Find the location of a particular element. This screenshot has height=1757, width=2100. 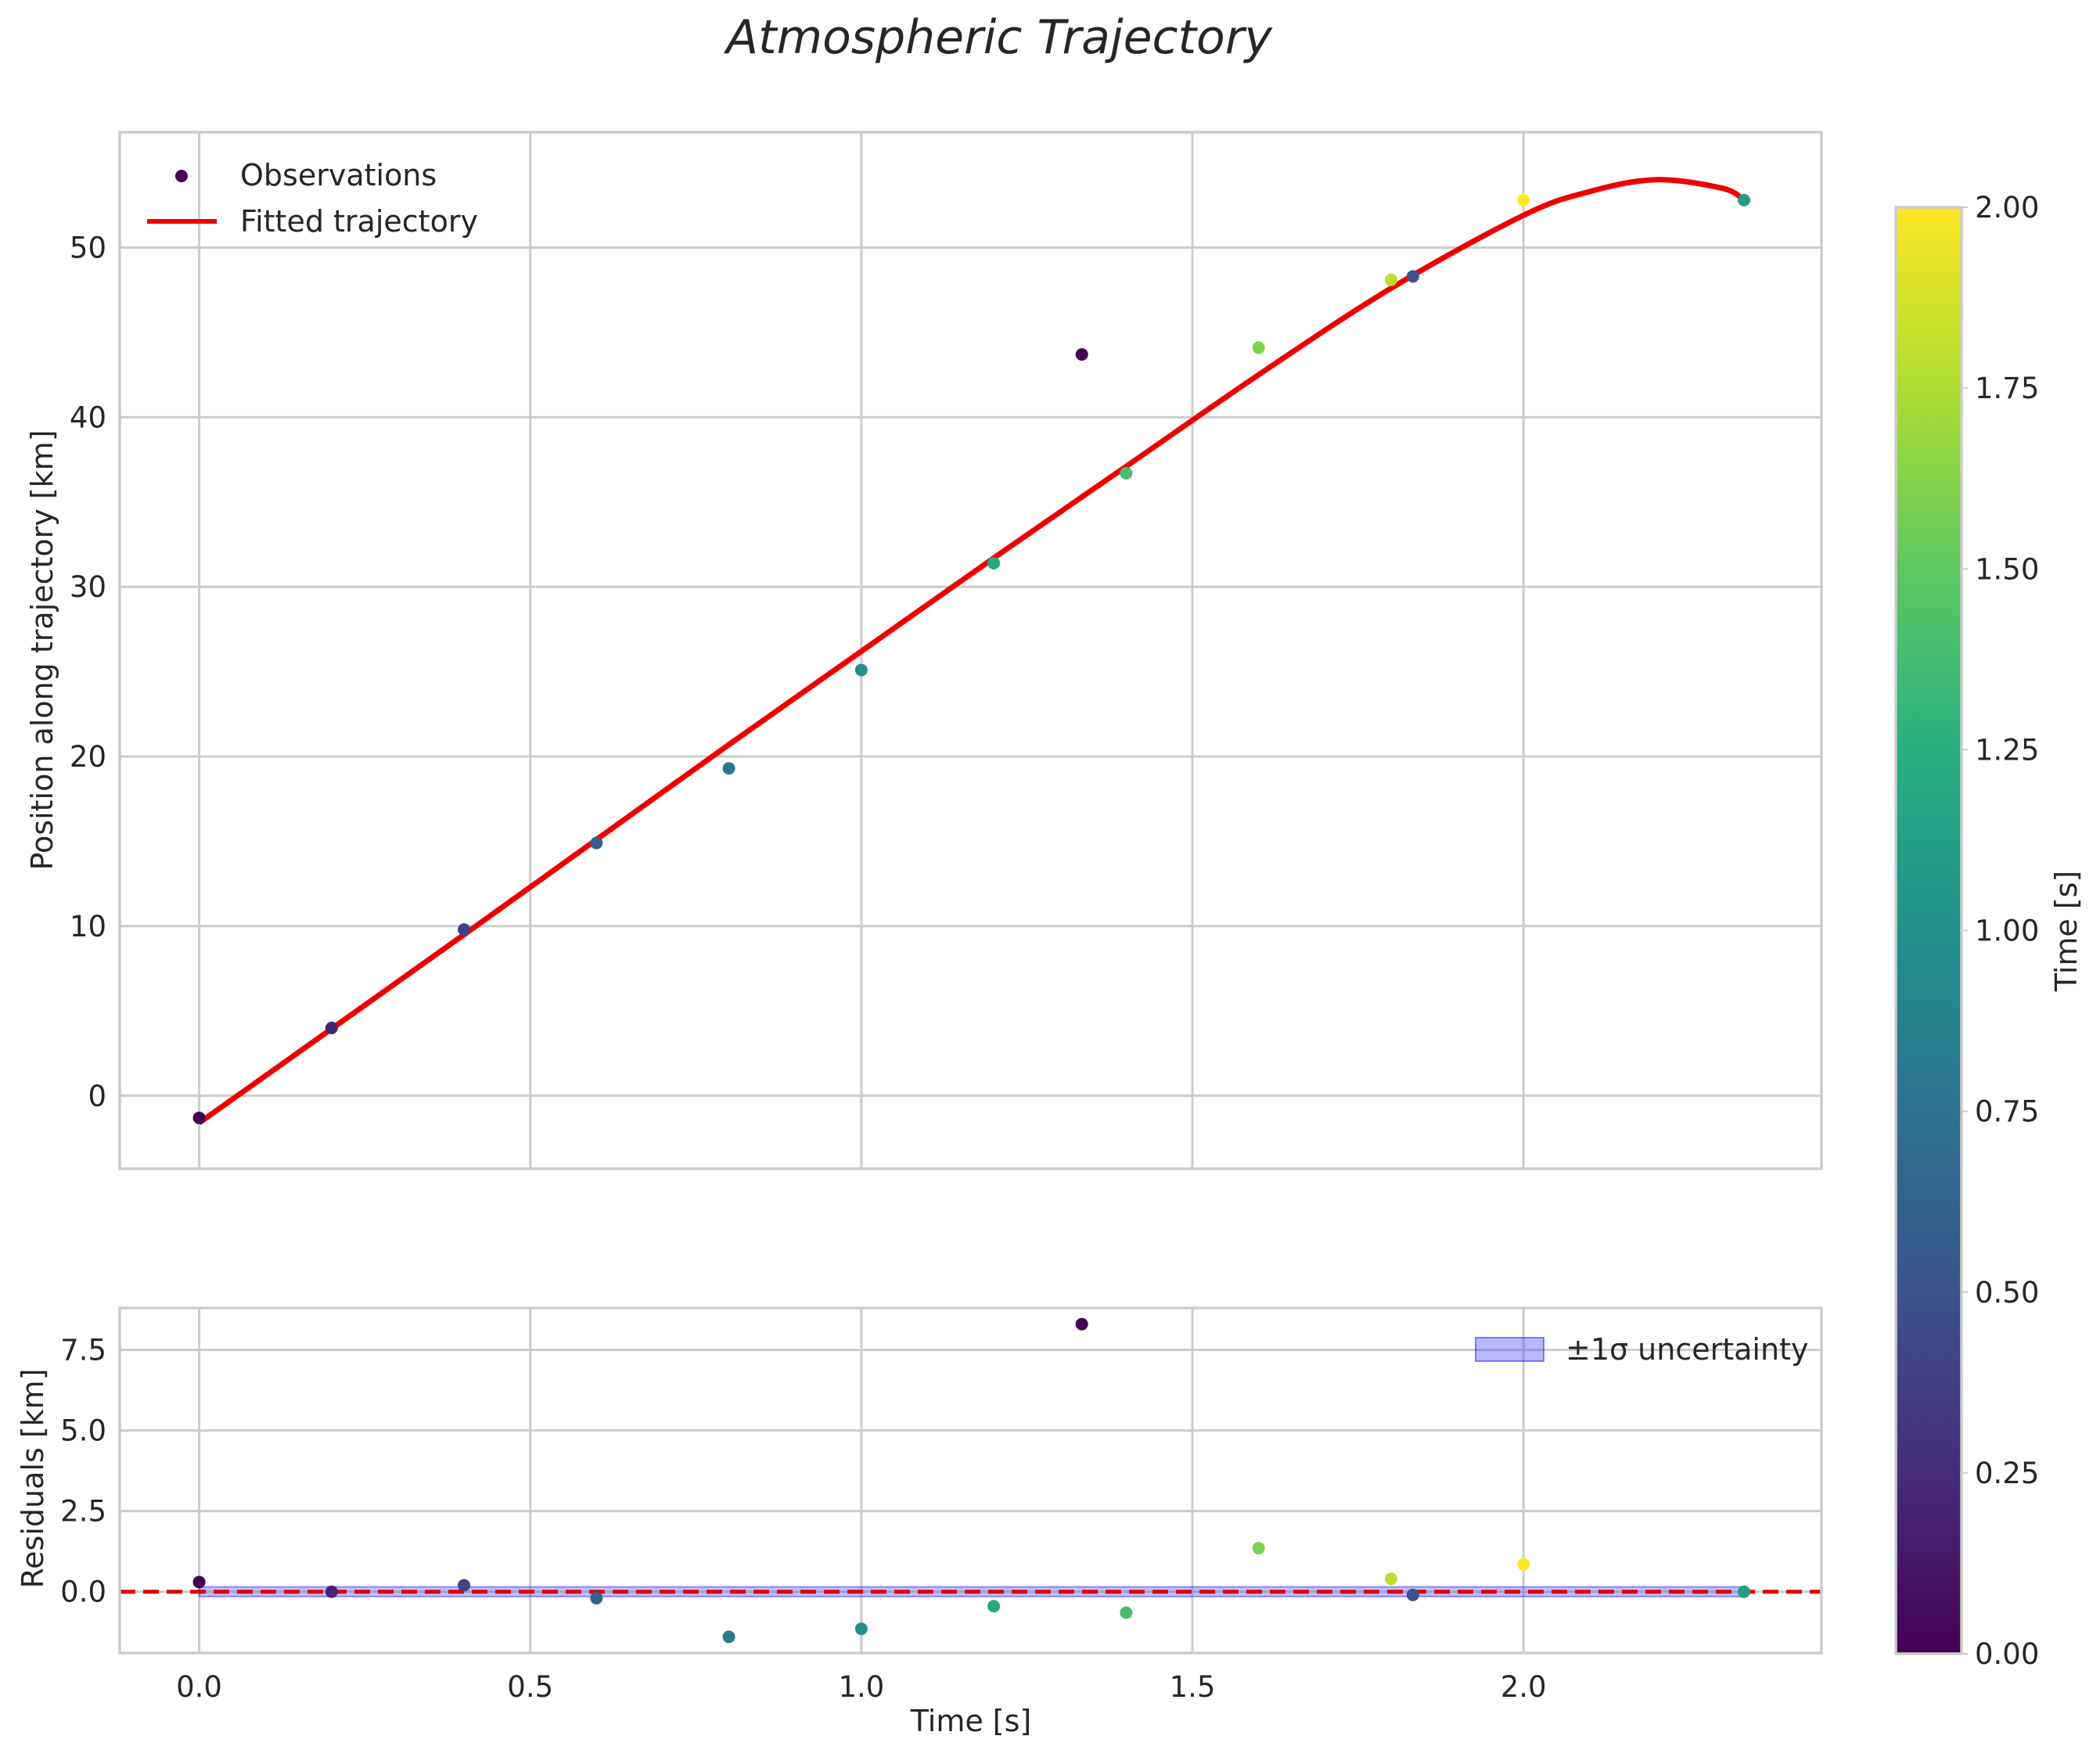

x-tick-label: 1.0 is located at coordinates (861, 1687).